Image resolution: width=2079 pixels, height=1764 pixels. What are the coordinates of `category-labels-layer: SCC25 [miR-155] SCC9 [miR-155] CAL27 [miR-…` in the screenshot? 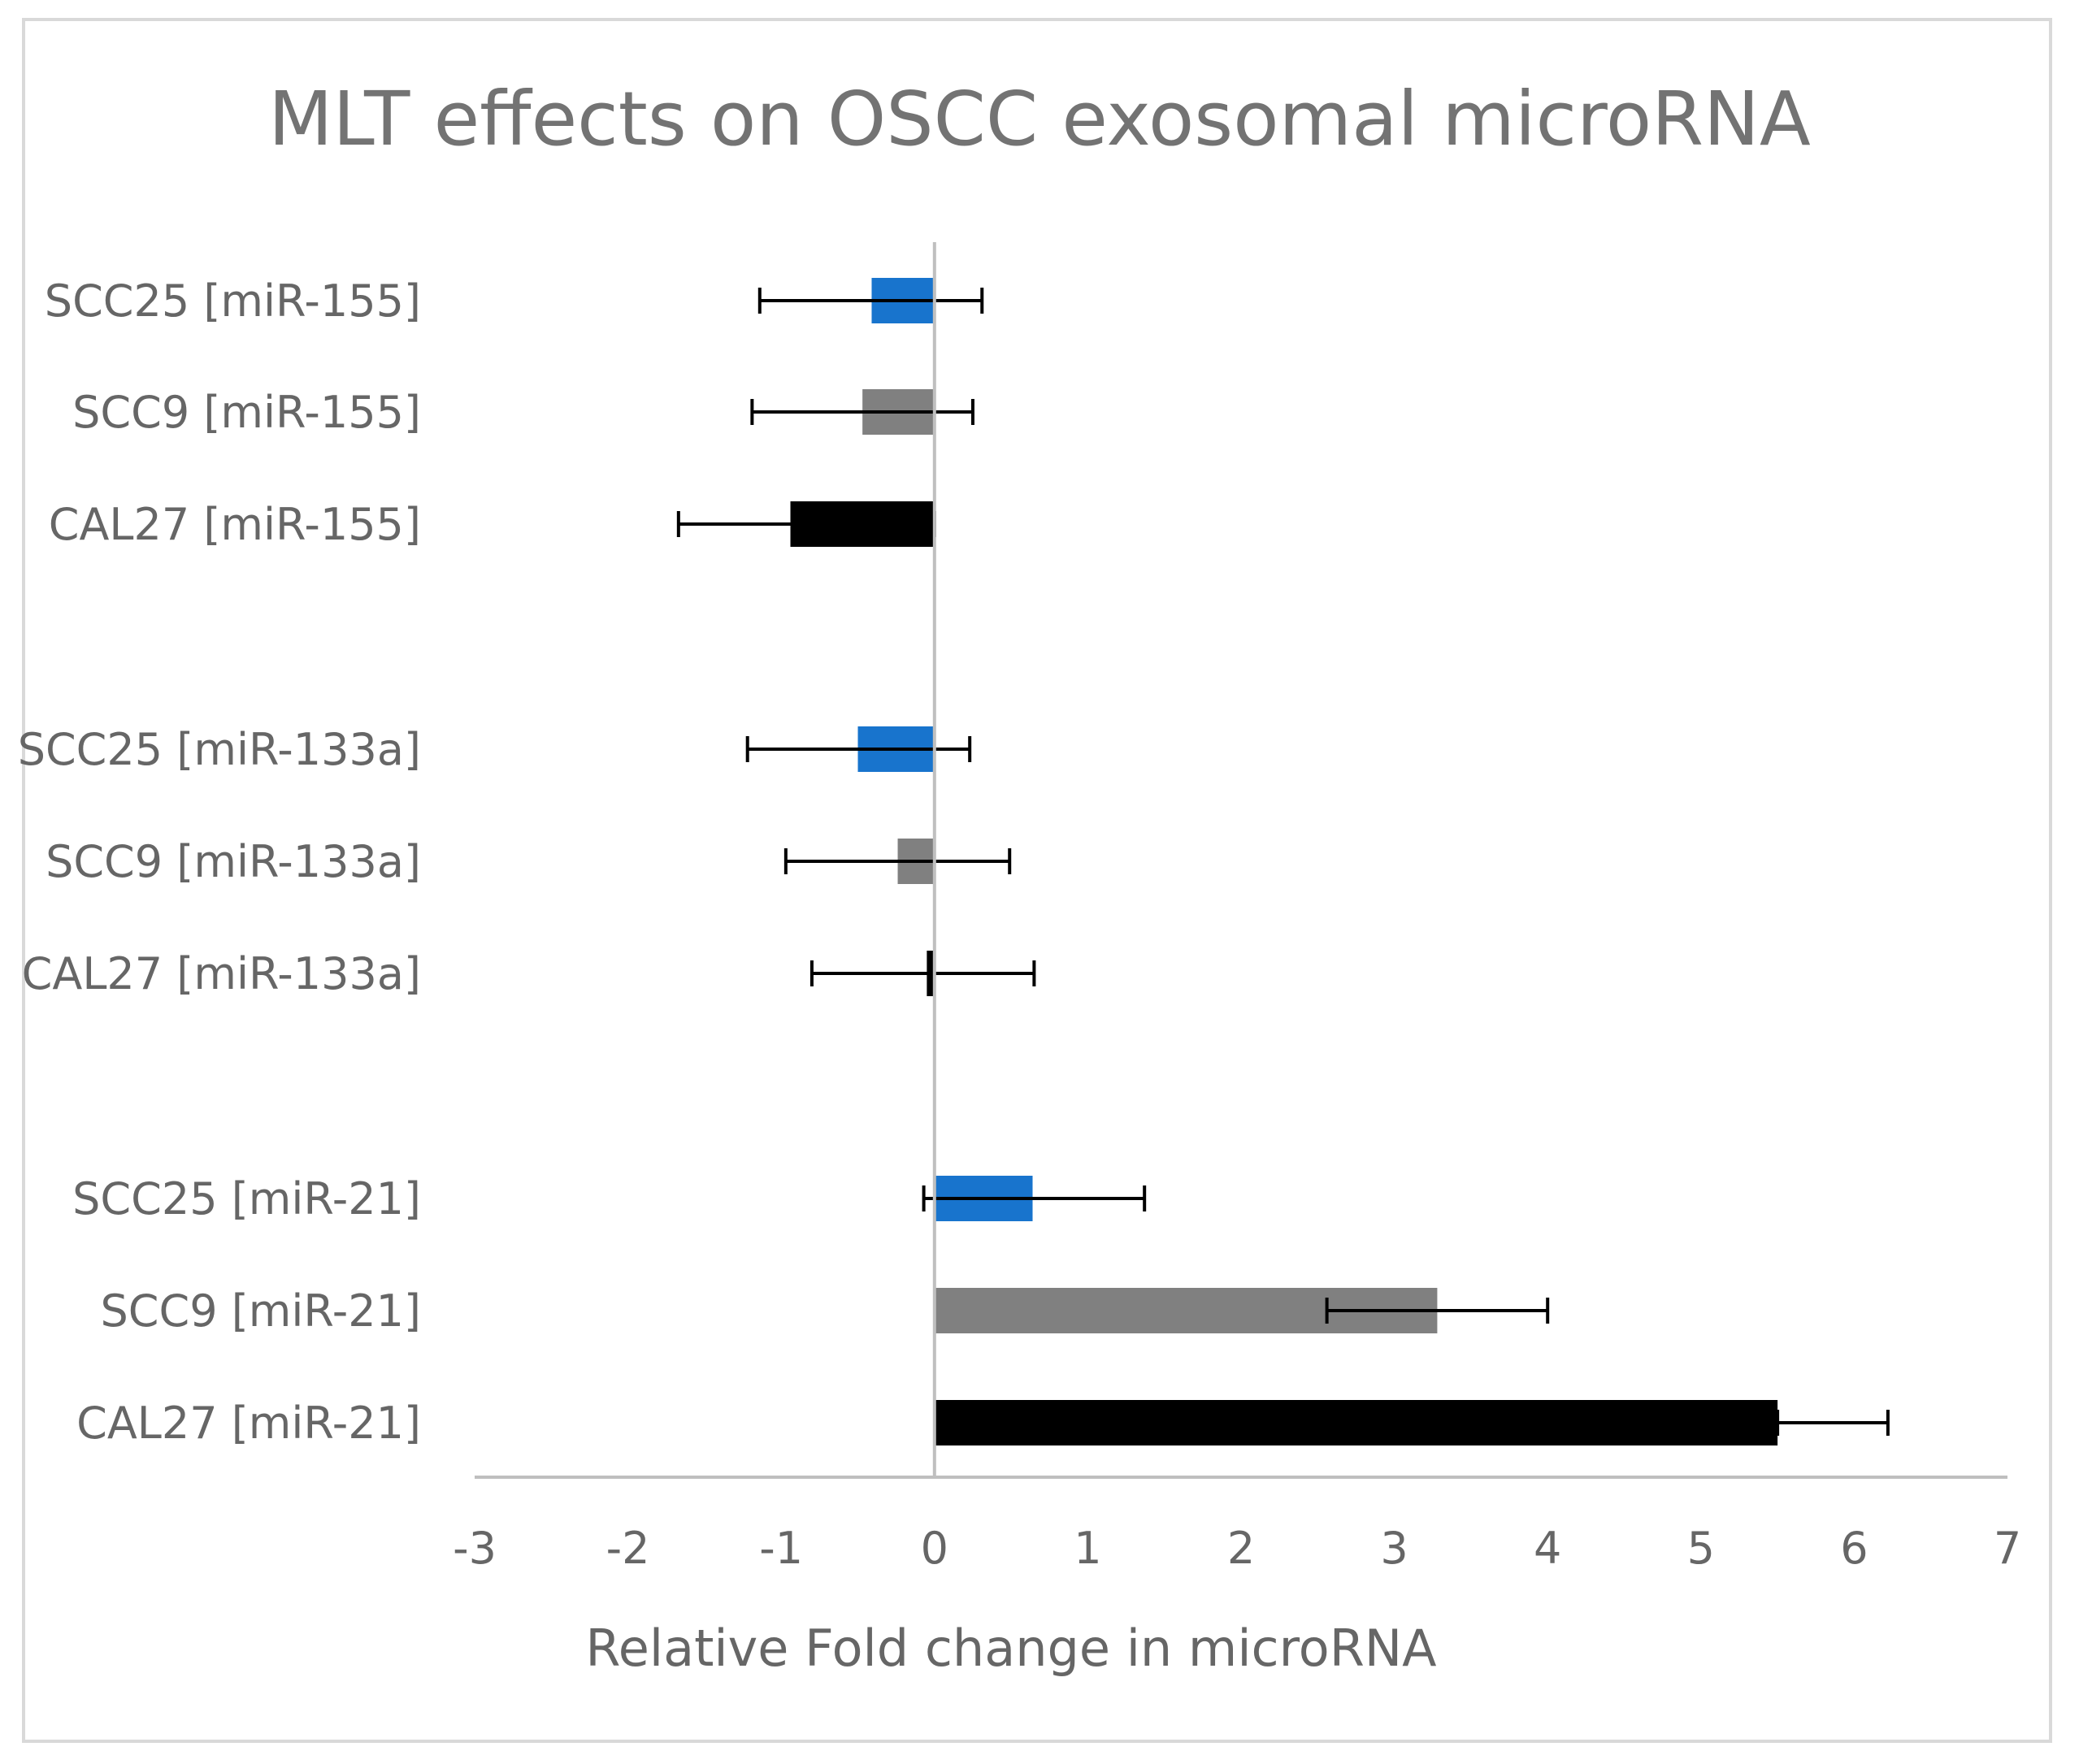 It's located at (219, 862).